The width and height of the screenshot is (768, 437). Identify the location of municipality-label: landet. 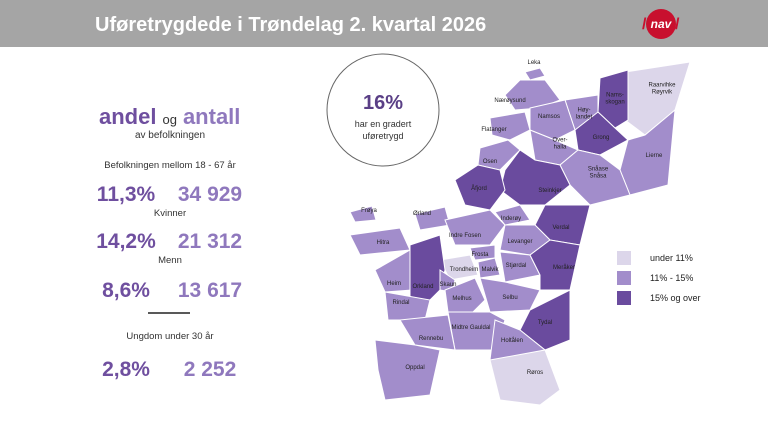
(584, 118).